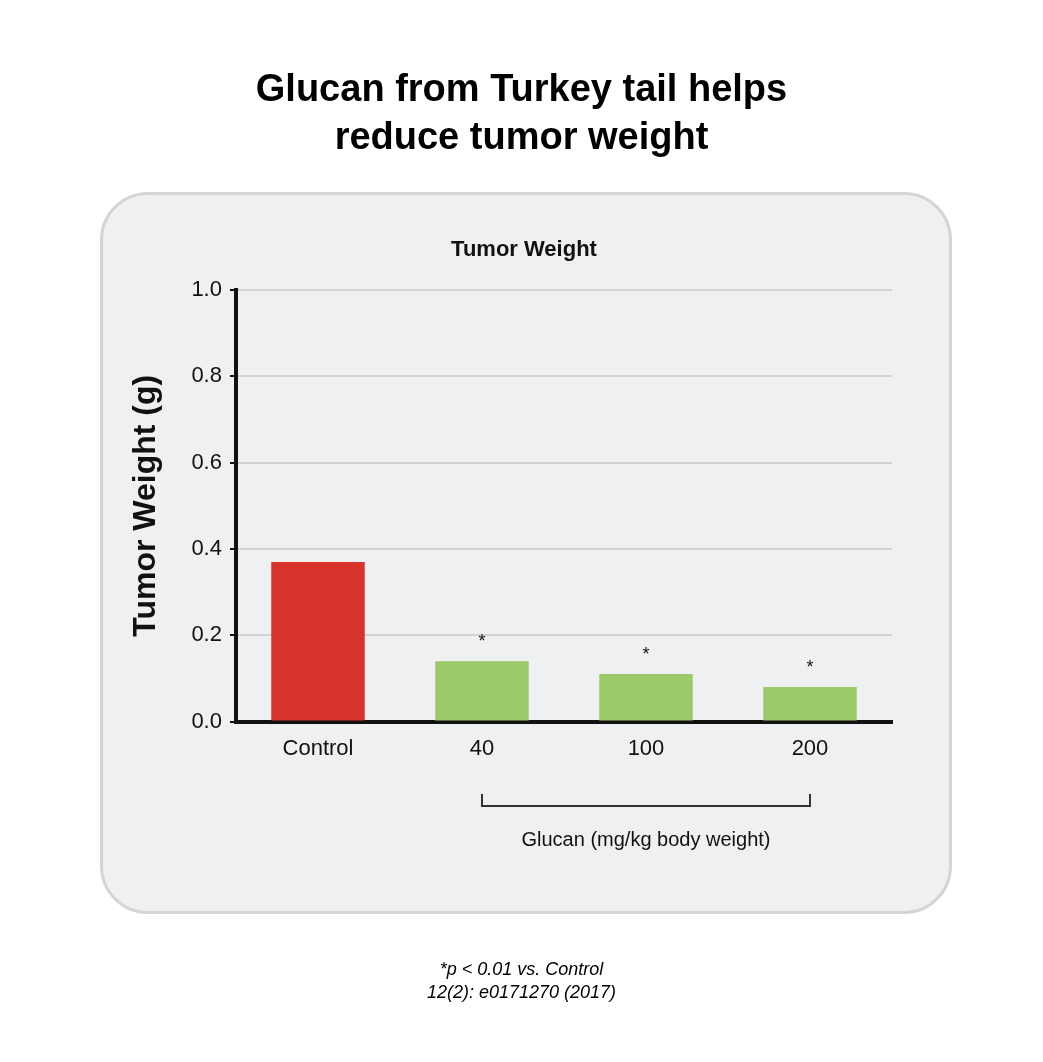  I want to click on text: *p < 0.01 vs. Control, so click(521, 969).